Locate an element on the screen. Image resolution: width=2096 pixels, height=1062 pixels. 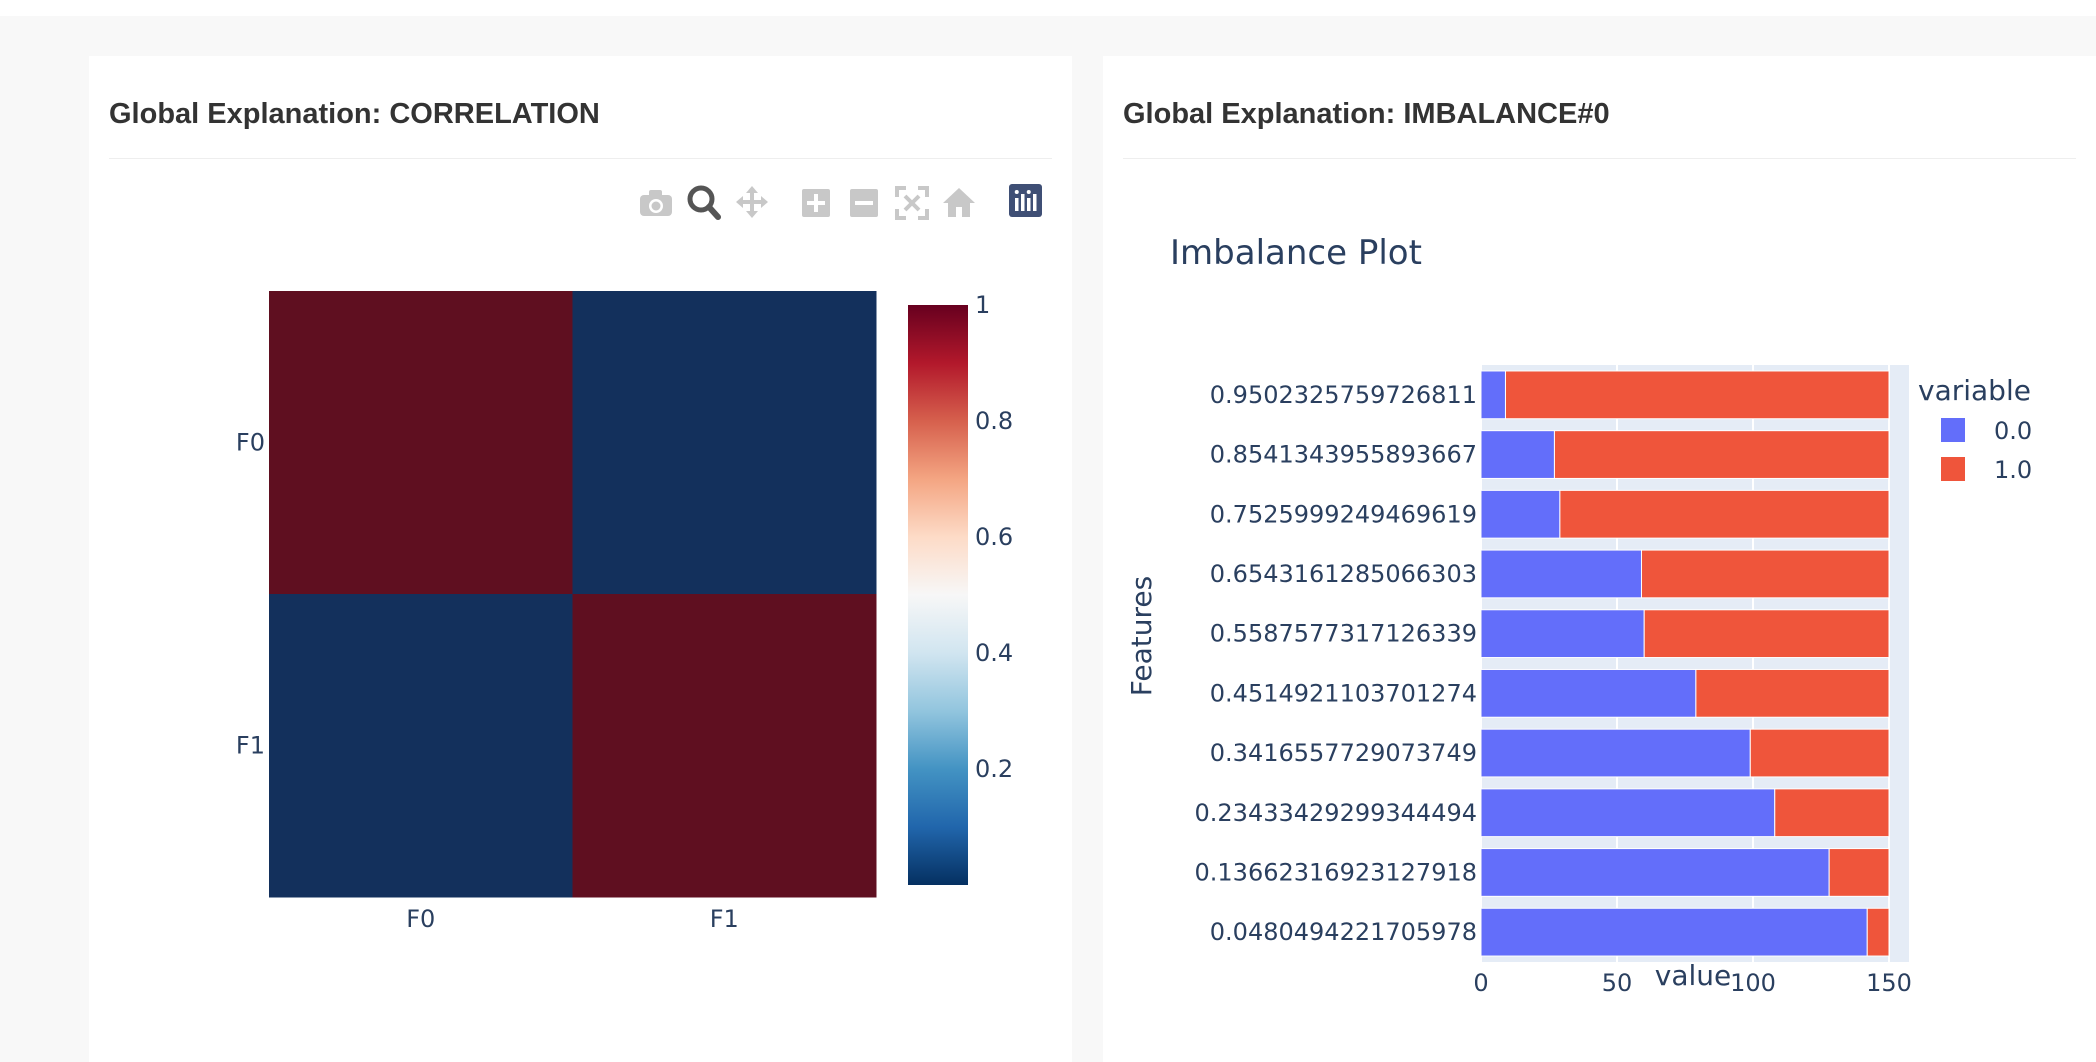
panel-title-correlation: Global Explanation: CORRELATION is located at coordinates (354, 114).